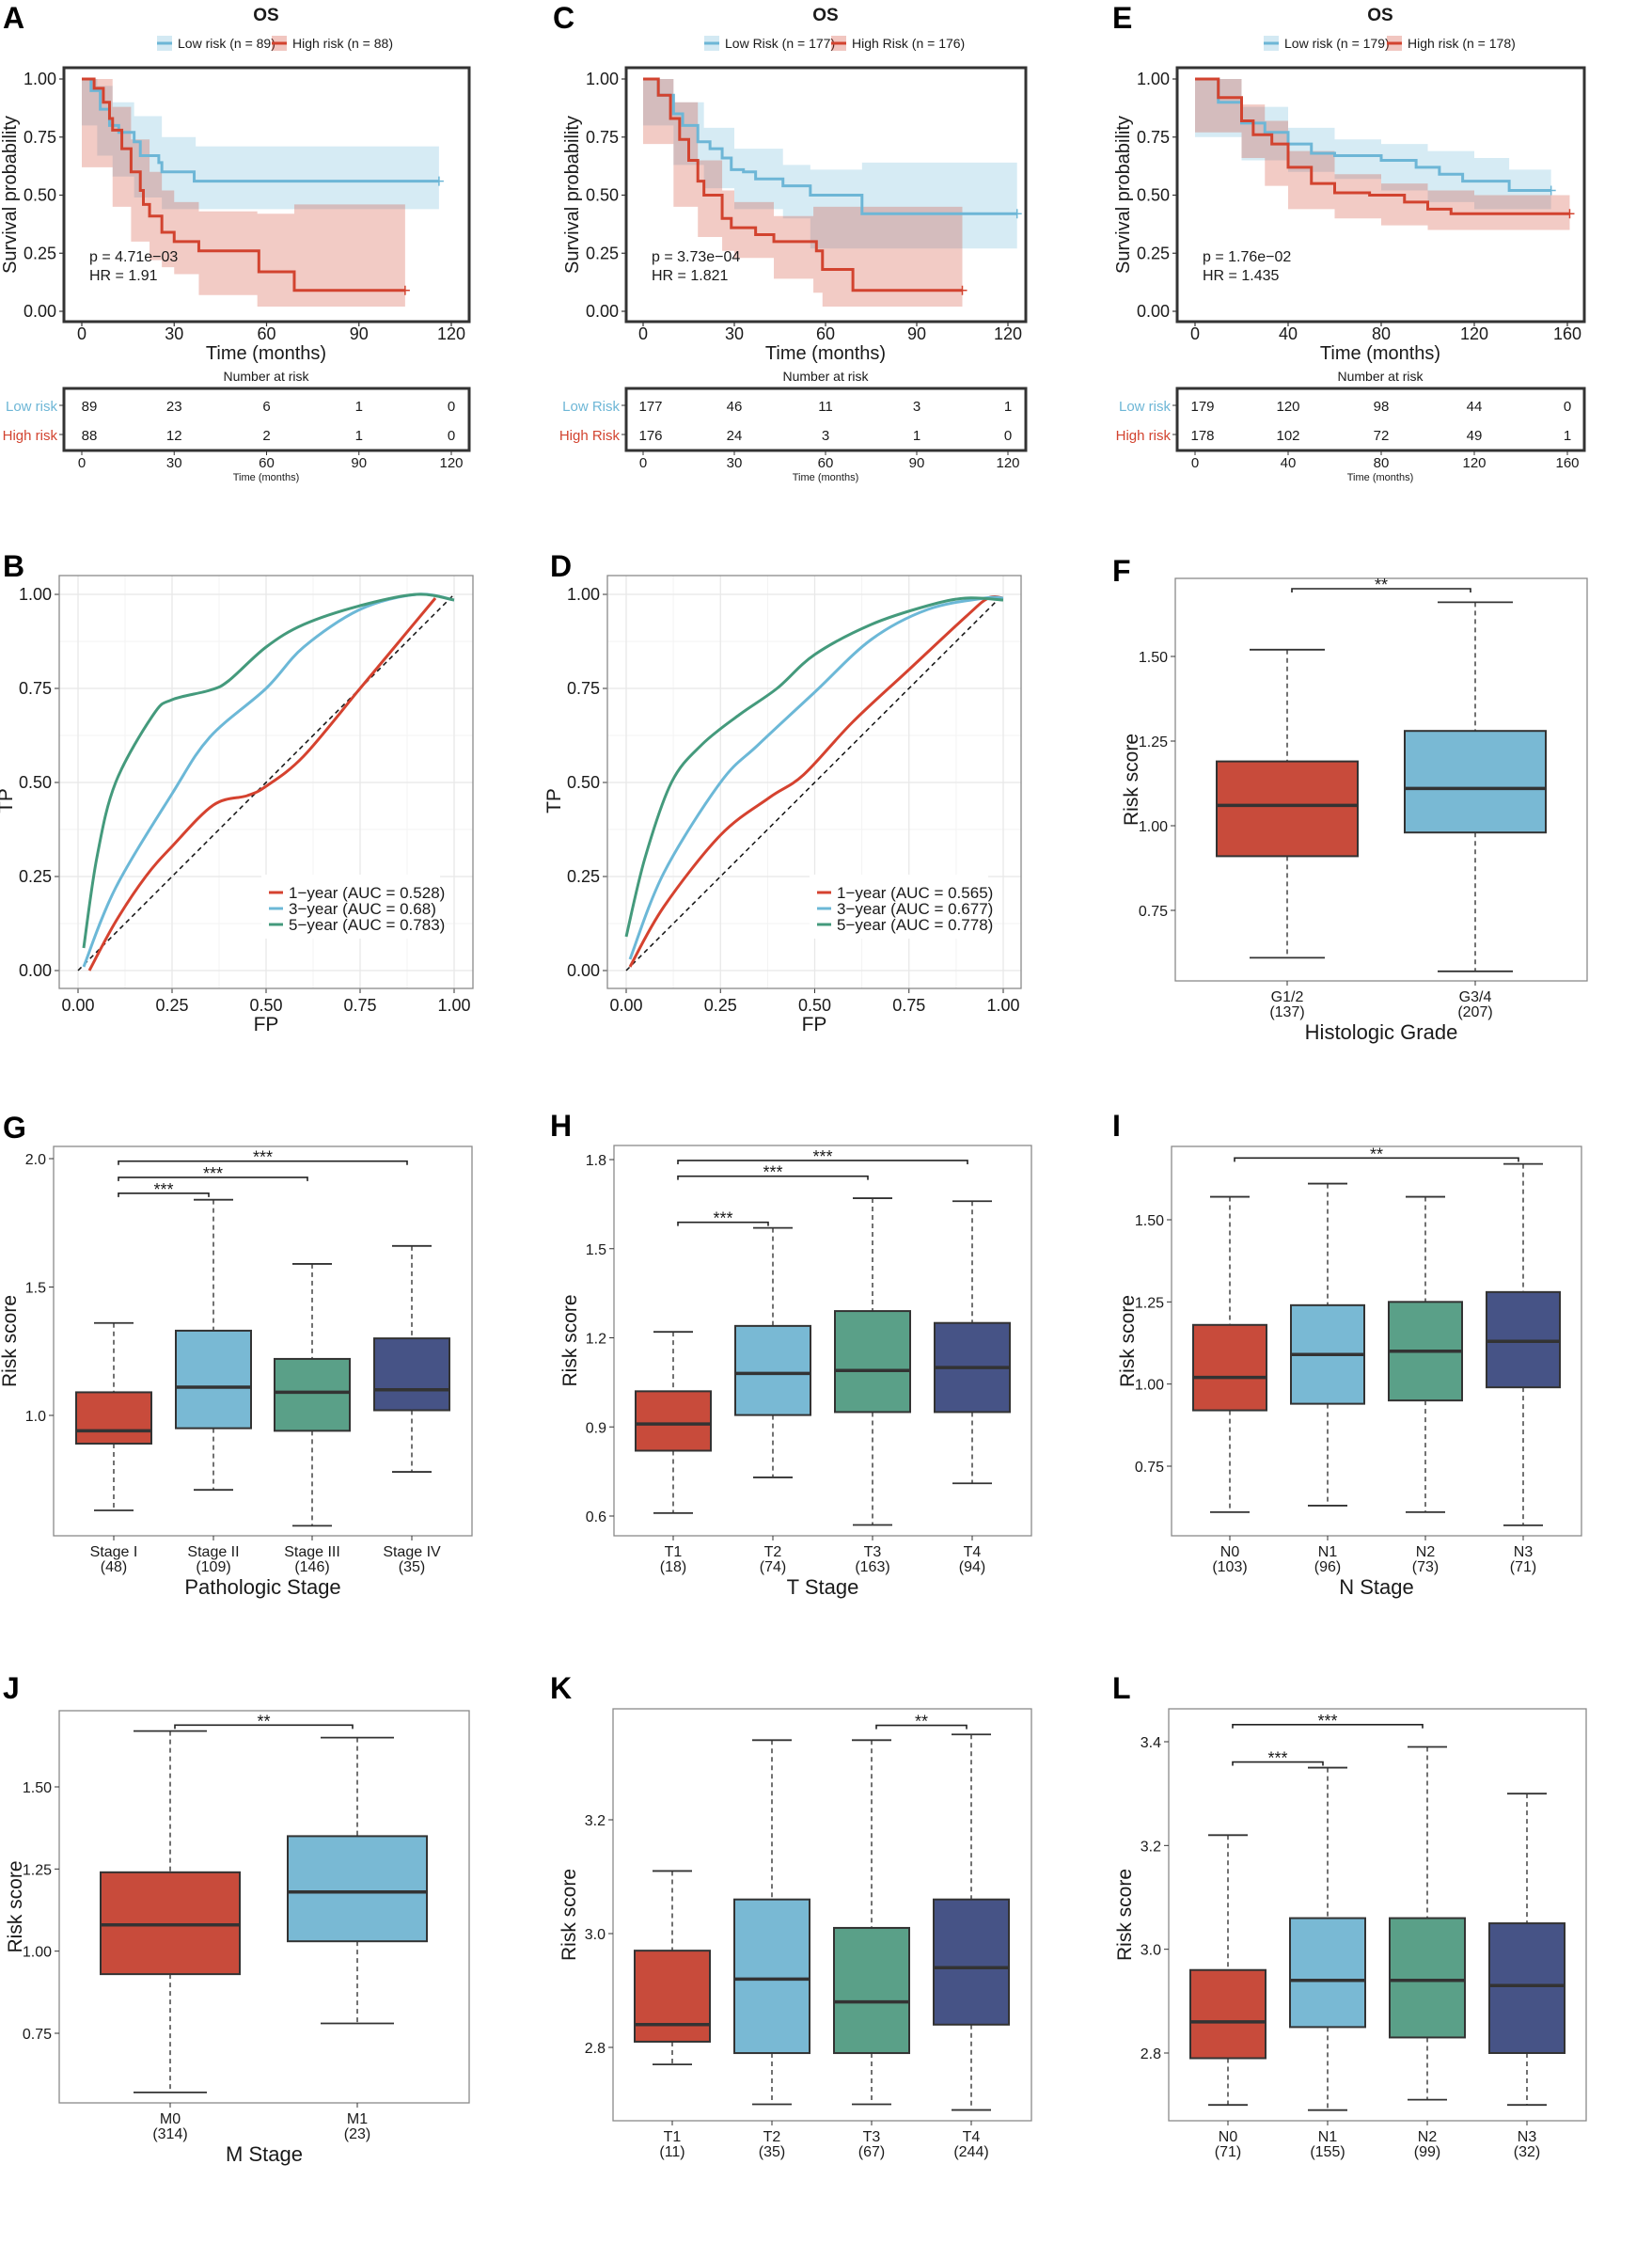  I want to click on category-count: (103), so click(1230, 1567).